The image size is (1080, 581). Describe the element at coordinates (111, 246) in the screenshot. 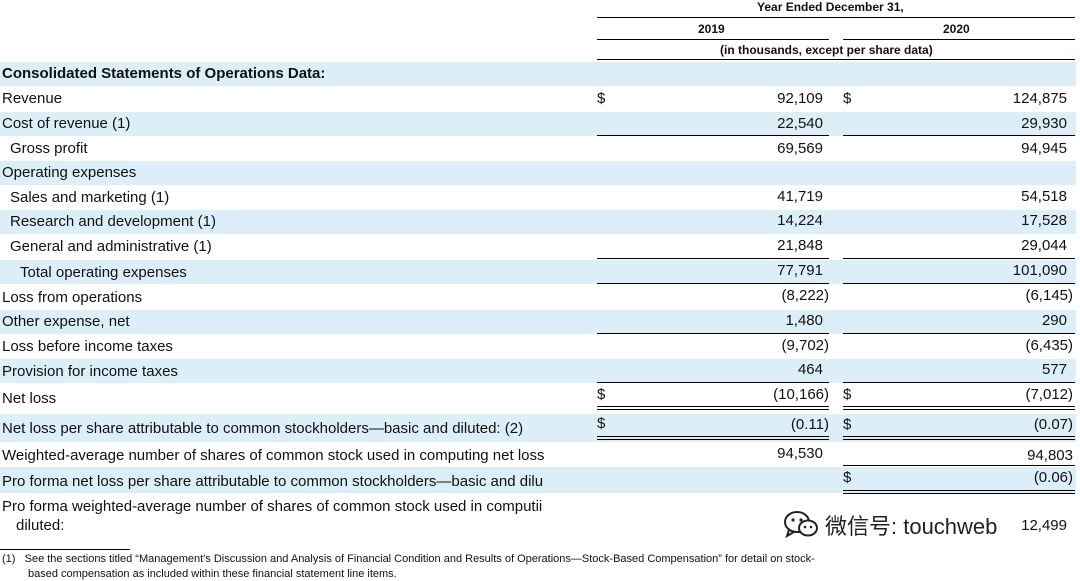

I see `row-label: General and administrative (1)` at that location.